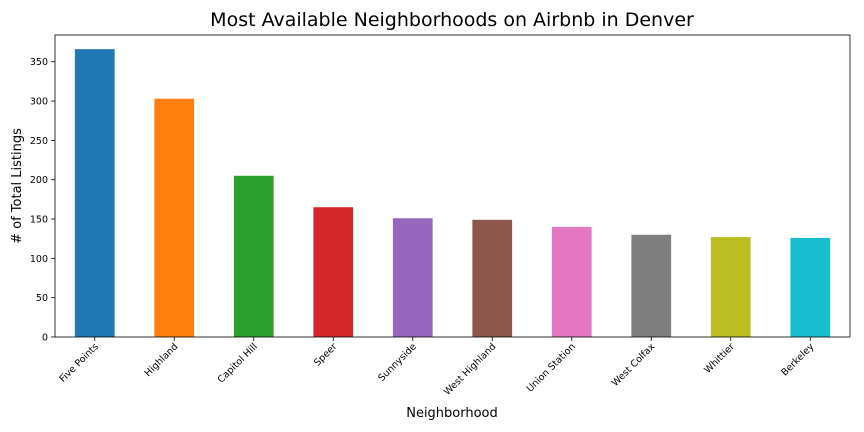 The width and height of the screenshot is (864, 432). I want to click on x-tick-label: Sunnyside, so click(397, 362).